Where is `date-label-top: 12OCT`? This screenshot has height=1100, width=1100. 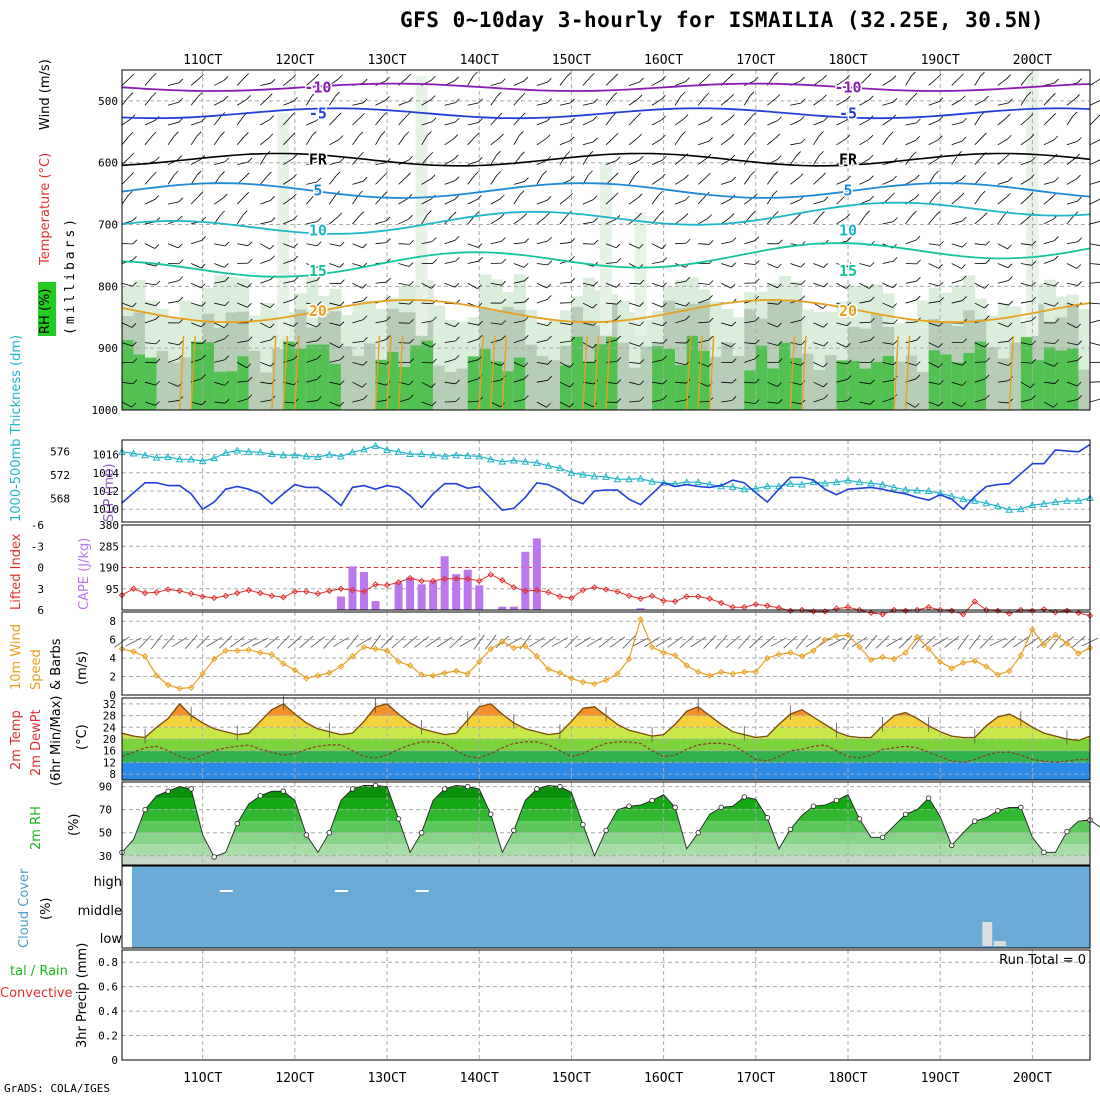 date-label-top: 12OCT is located at coordinates (294, 60).